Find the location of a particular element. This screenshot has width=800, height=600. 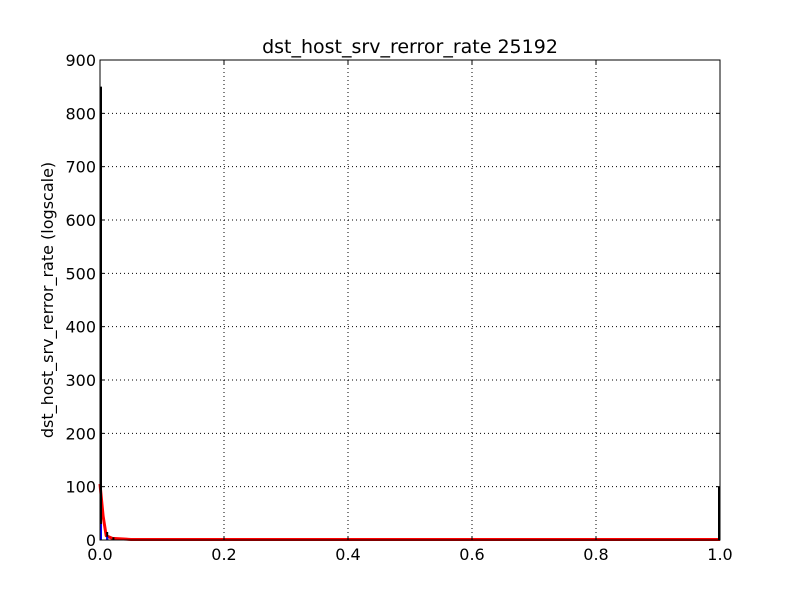

y-tick-label: 400 is located at coordinates (80, 327).